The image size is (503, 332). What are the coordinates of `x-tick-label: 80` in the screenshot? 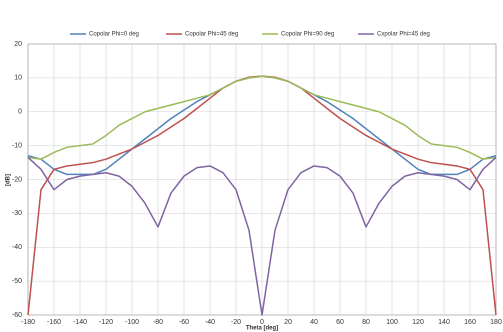 It's located at (366, 322).